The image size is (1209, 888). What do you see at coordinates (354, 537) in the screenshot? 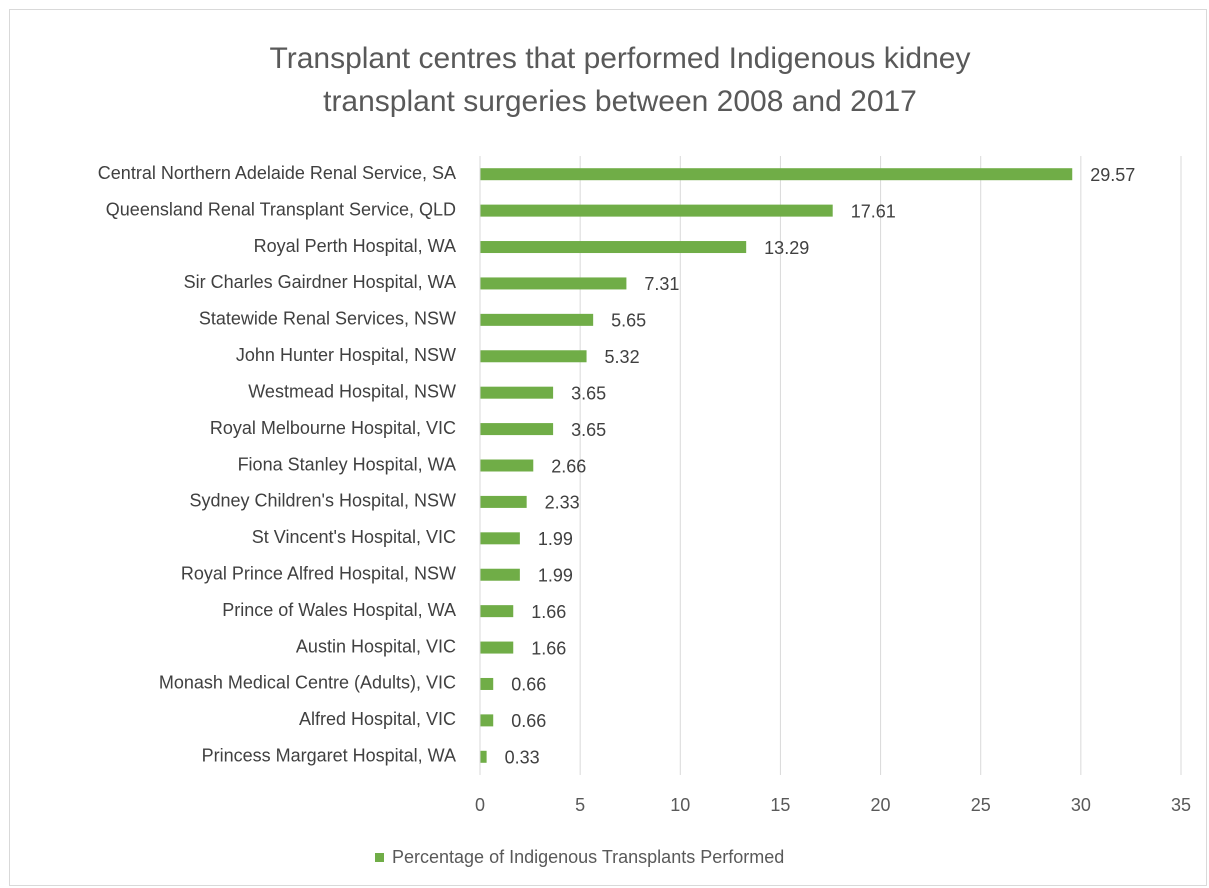
I see `y-tick-label: St Vincent's Hospital, VIC` at bounding box center [354, 537].